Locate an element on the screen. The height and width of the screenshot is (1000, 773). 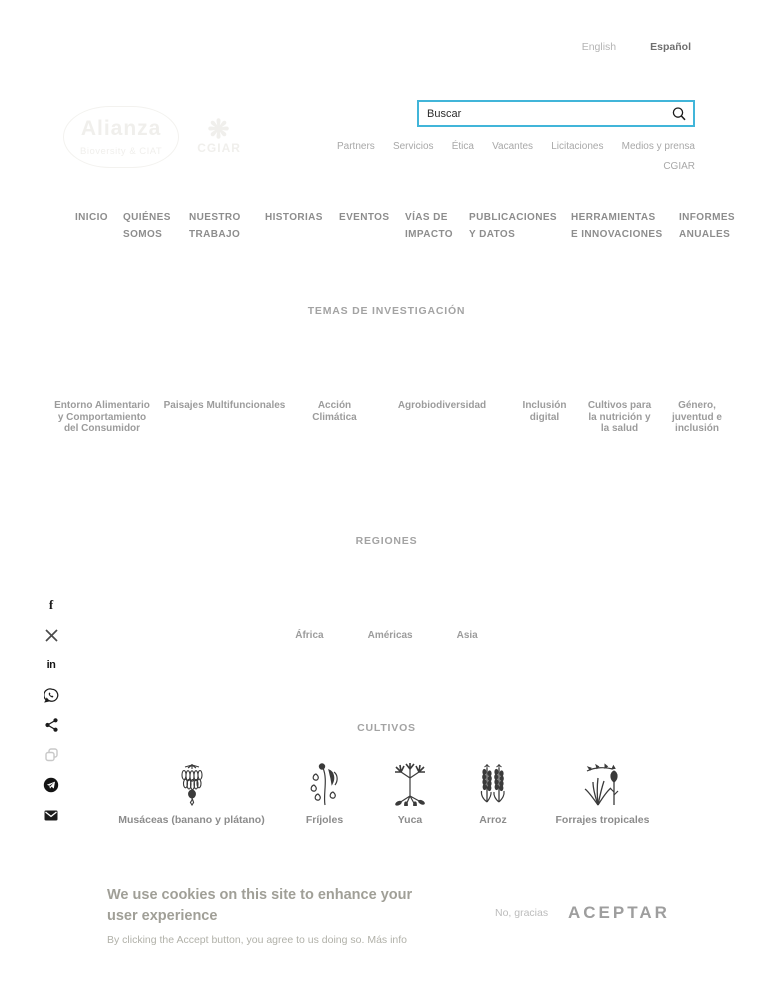
email-icon is located at coordinates (51, 815).